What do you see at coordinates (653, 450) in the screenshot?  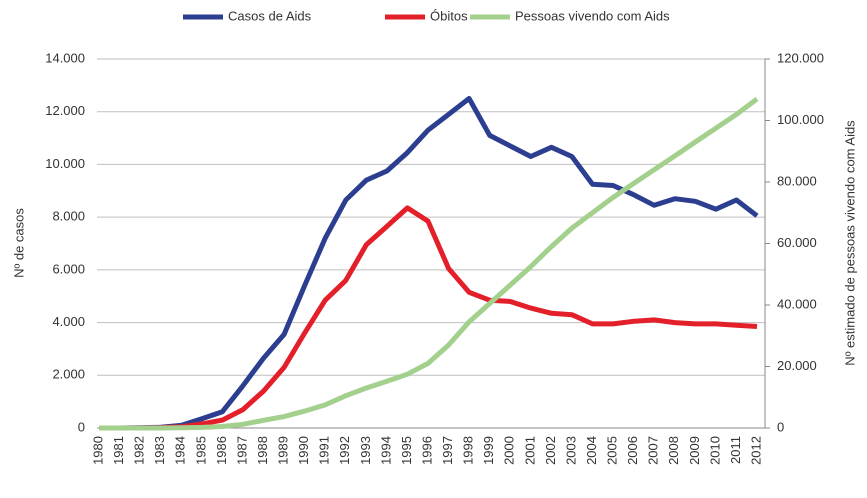 I see `x-tick-label: 2007` at bounding box center [653, 450].